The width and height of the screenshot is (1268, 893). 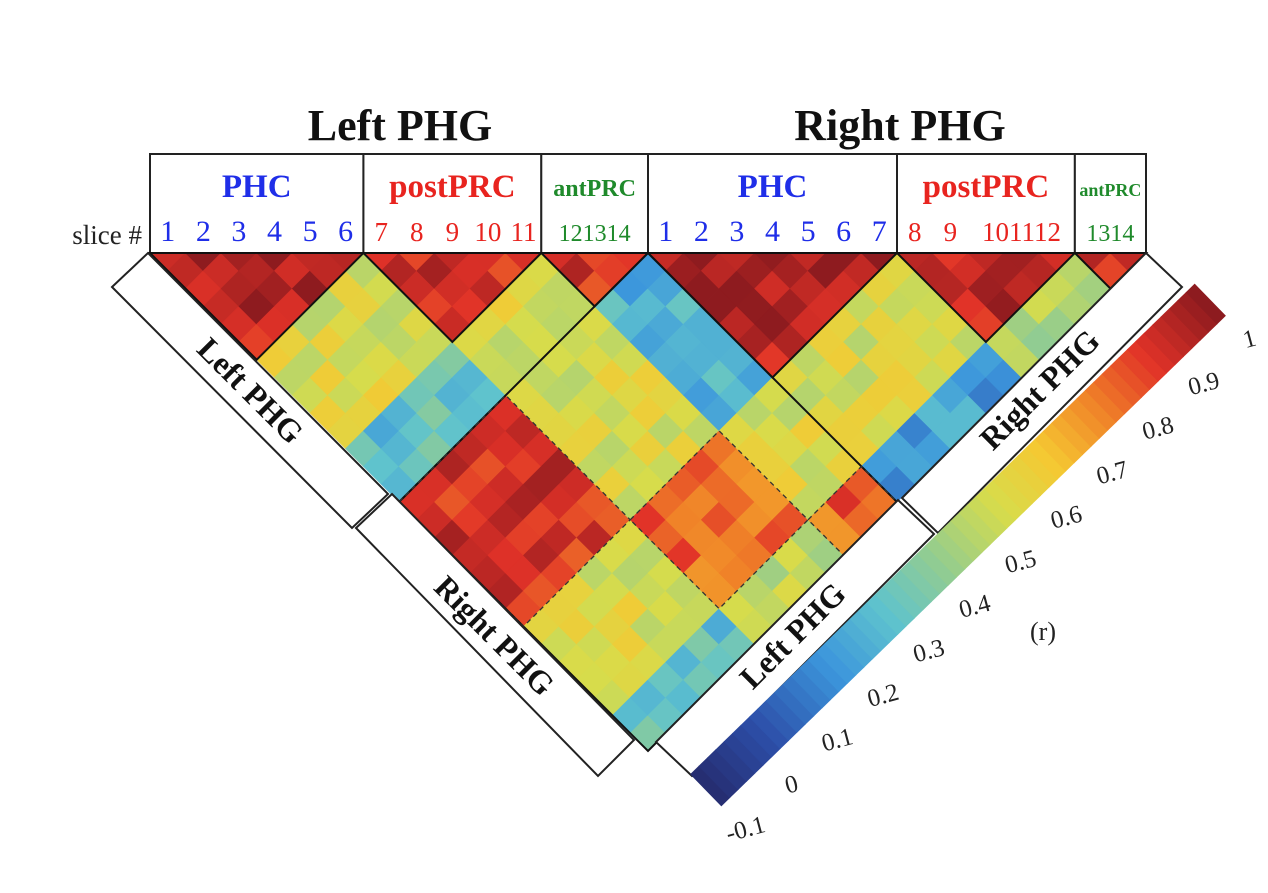 I want to click on title-left-phg: Left PHG, so click(x=400, y=125).